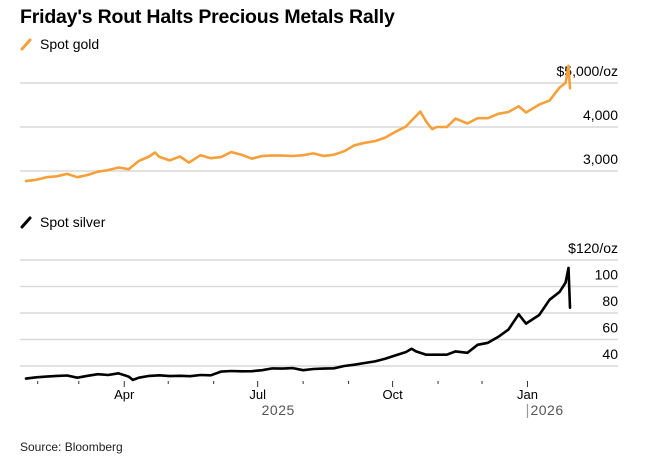 The image size is (659, 473). What do you see at coordinates (610, 354) in the screenshot?
I see `y-tick-label: 40` at bounding box center [610, 354].